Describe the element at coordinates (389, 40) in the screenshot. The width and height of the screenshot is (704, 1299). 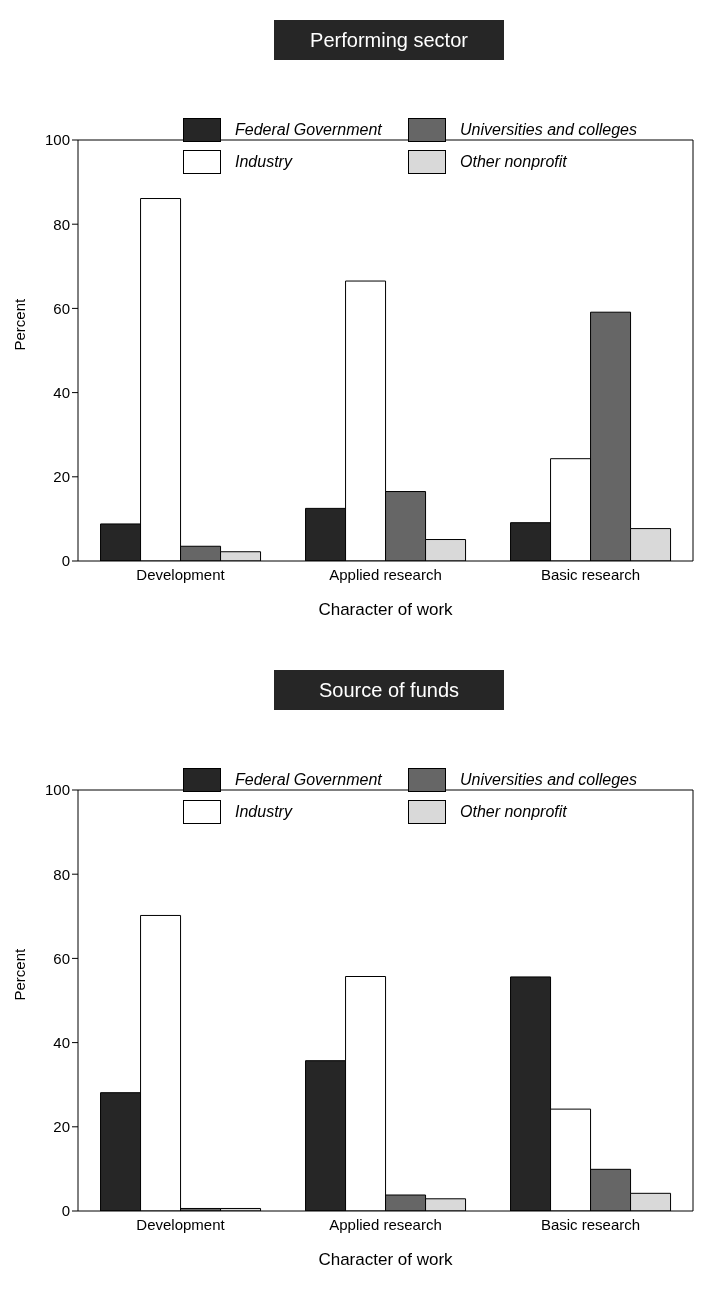
I see `chart-title: Performing sector` at that location.